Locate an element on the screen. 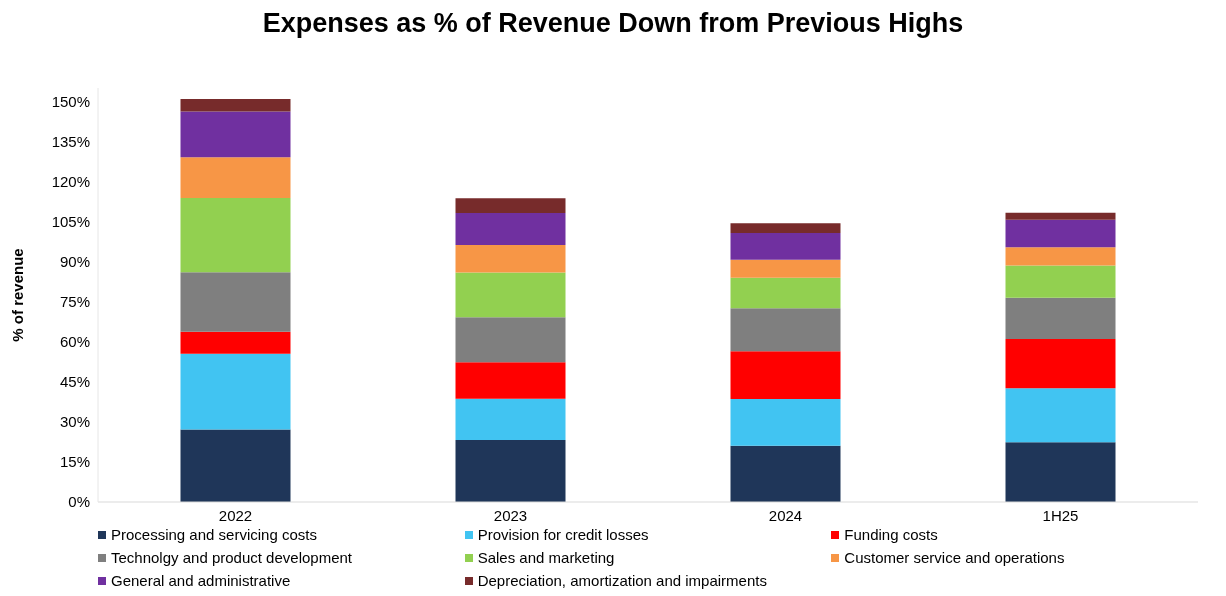  y-tick-label: 120% is located at coordinates (70, 181).